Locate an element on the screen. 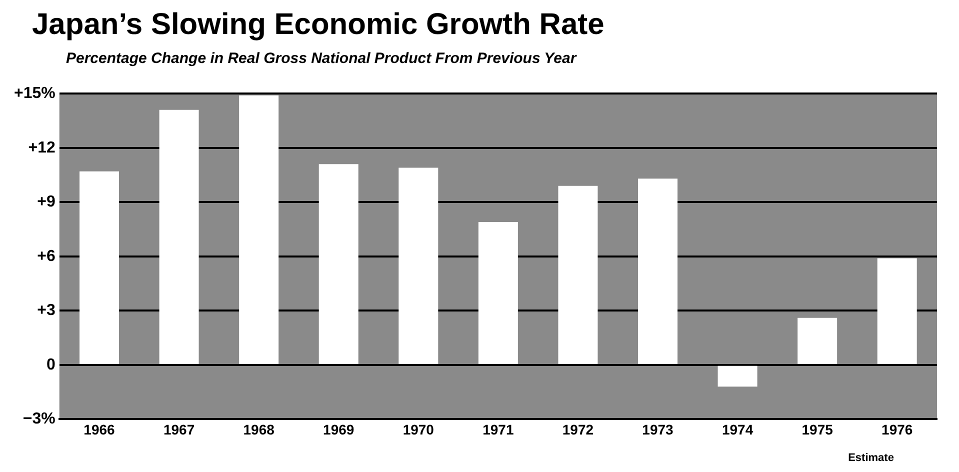 The height and width of the screenshot is (472, 959). x-tick-label: 1973 is located at coordinates (658, 429).